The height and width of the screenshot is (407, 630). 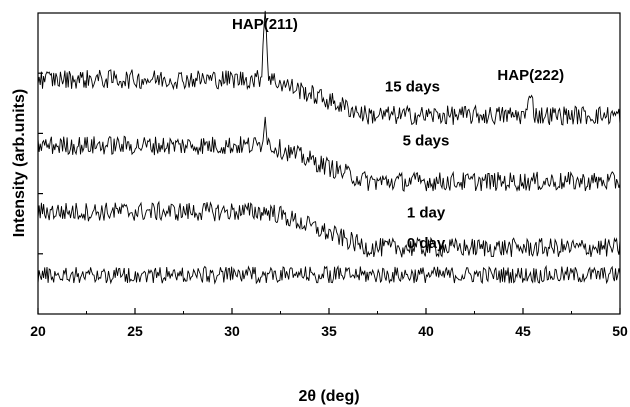 I want to click on peak-annotation: HAP(222), so click(x=530, y=75).